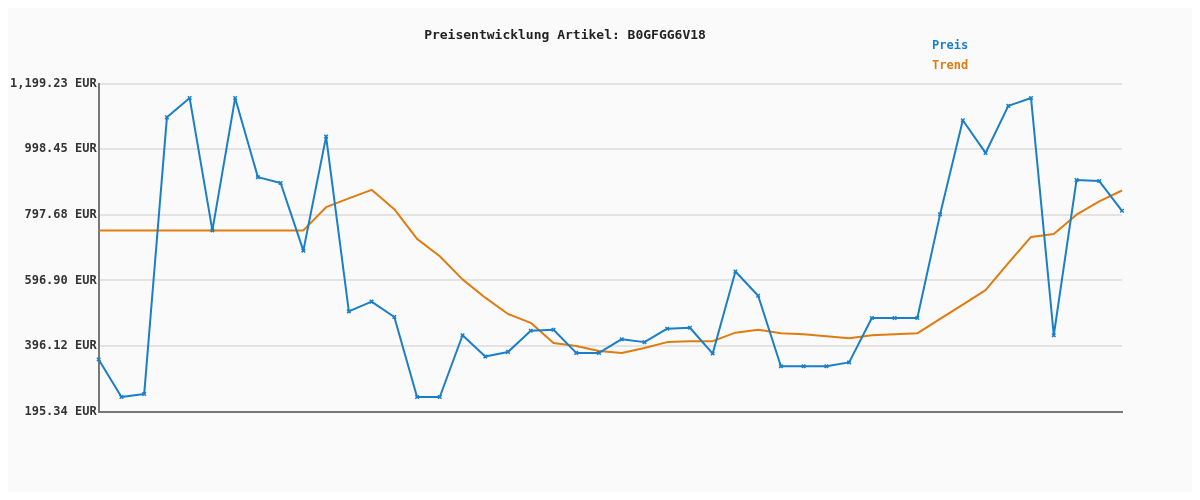 The width and height of the screenshot is (1200, 500). I want to click on y-tick-label: 998.45 EUR, so click(61, 148).